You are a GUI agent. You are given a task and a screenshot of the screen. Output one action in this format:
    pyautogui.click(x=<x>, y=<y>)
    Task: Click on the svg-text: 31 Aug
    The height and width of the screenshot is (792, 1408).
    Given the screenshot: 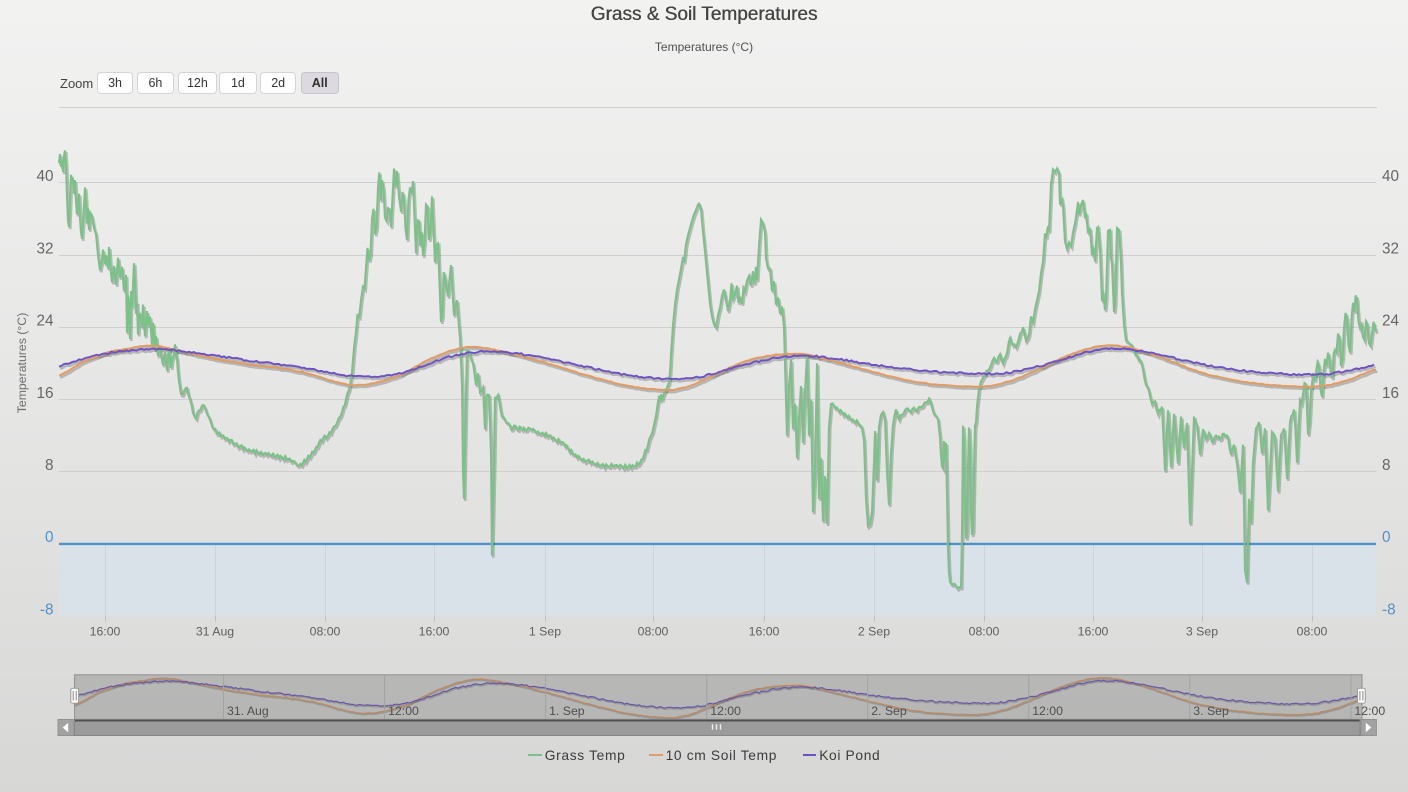 What is the action you would take?
    pyautogui.click(x=215, y=632)
    